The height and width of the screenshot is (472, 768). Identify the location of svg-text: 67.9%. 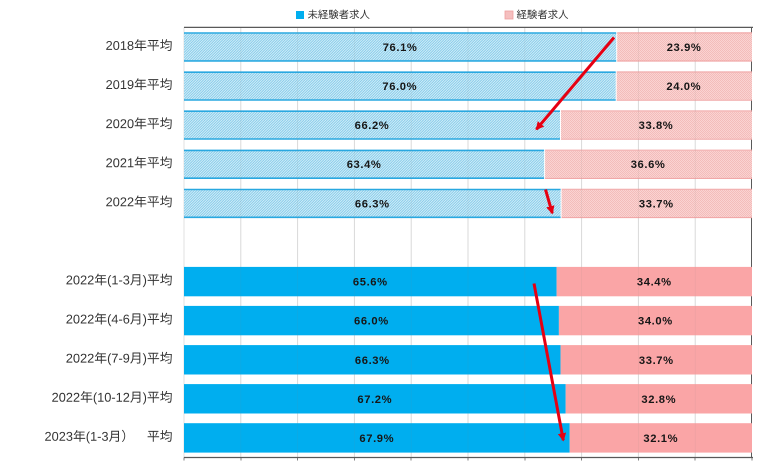
(376, 439).